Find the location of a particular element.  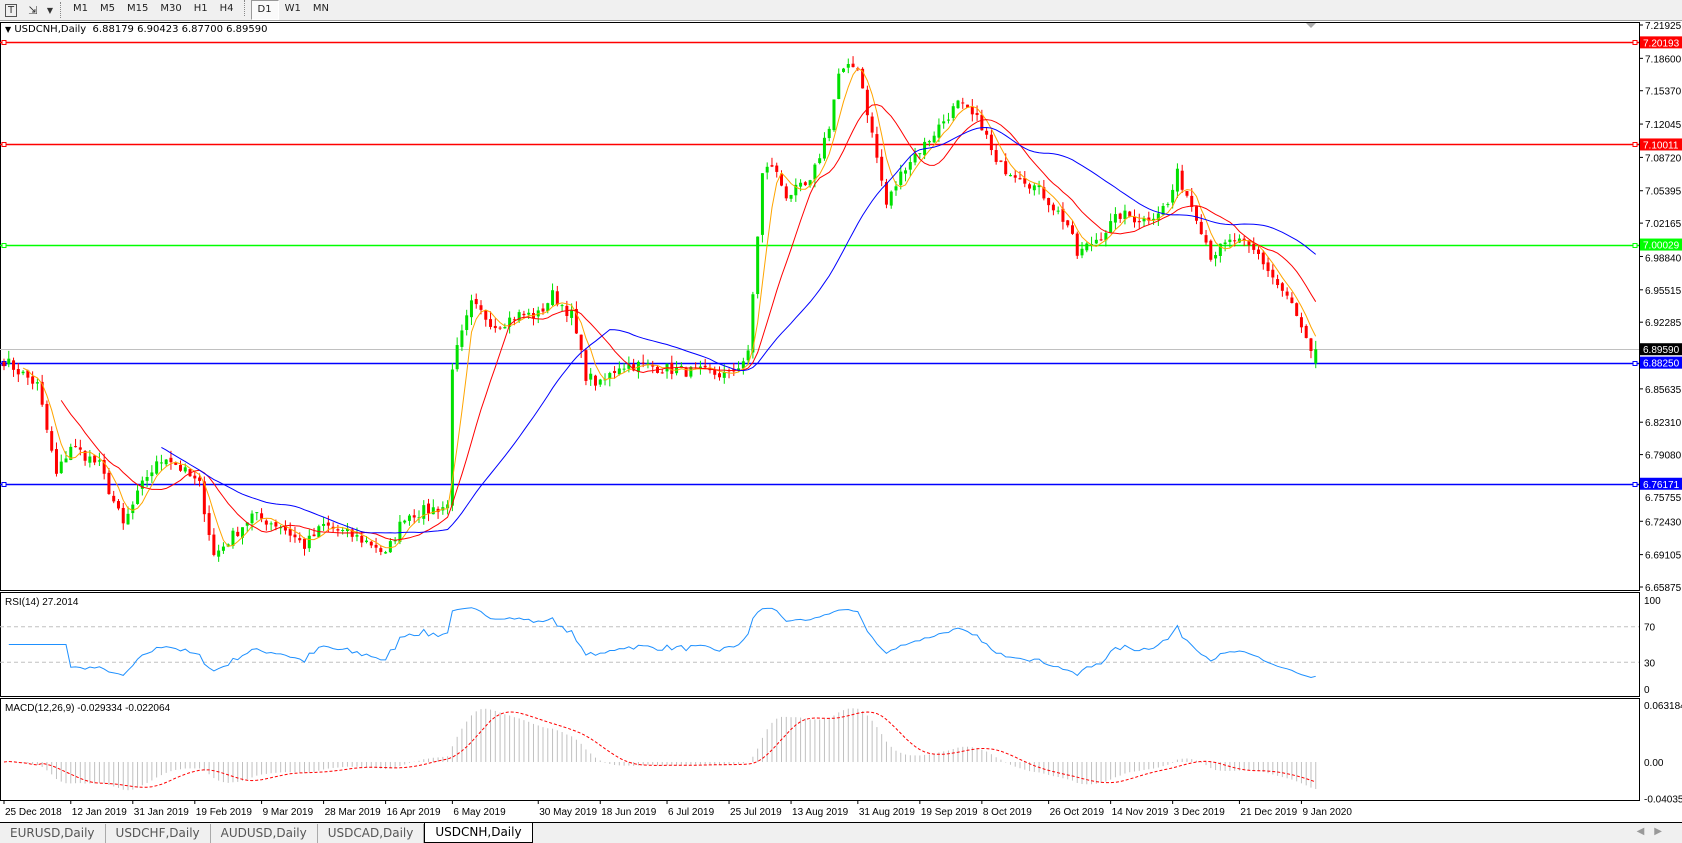

scroll-right-icon: ▶ is located at coordinates (1663, 831).